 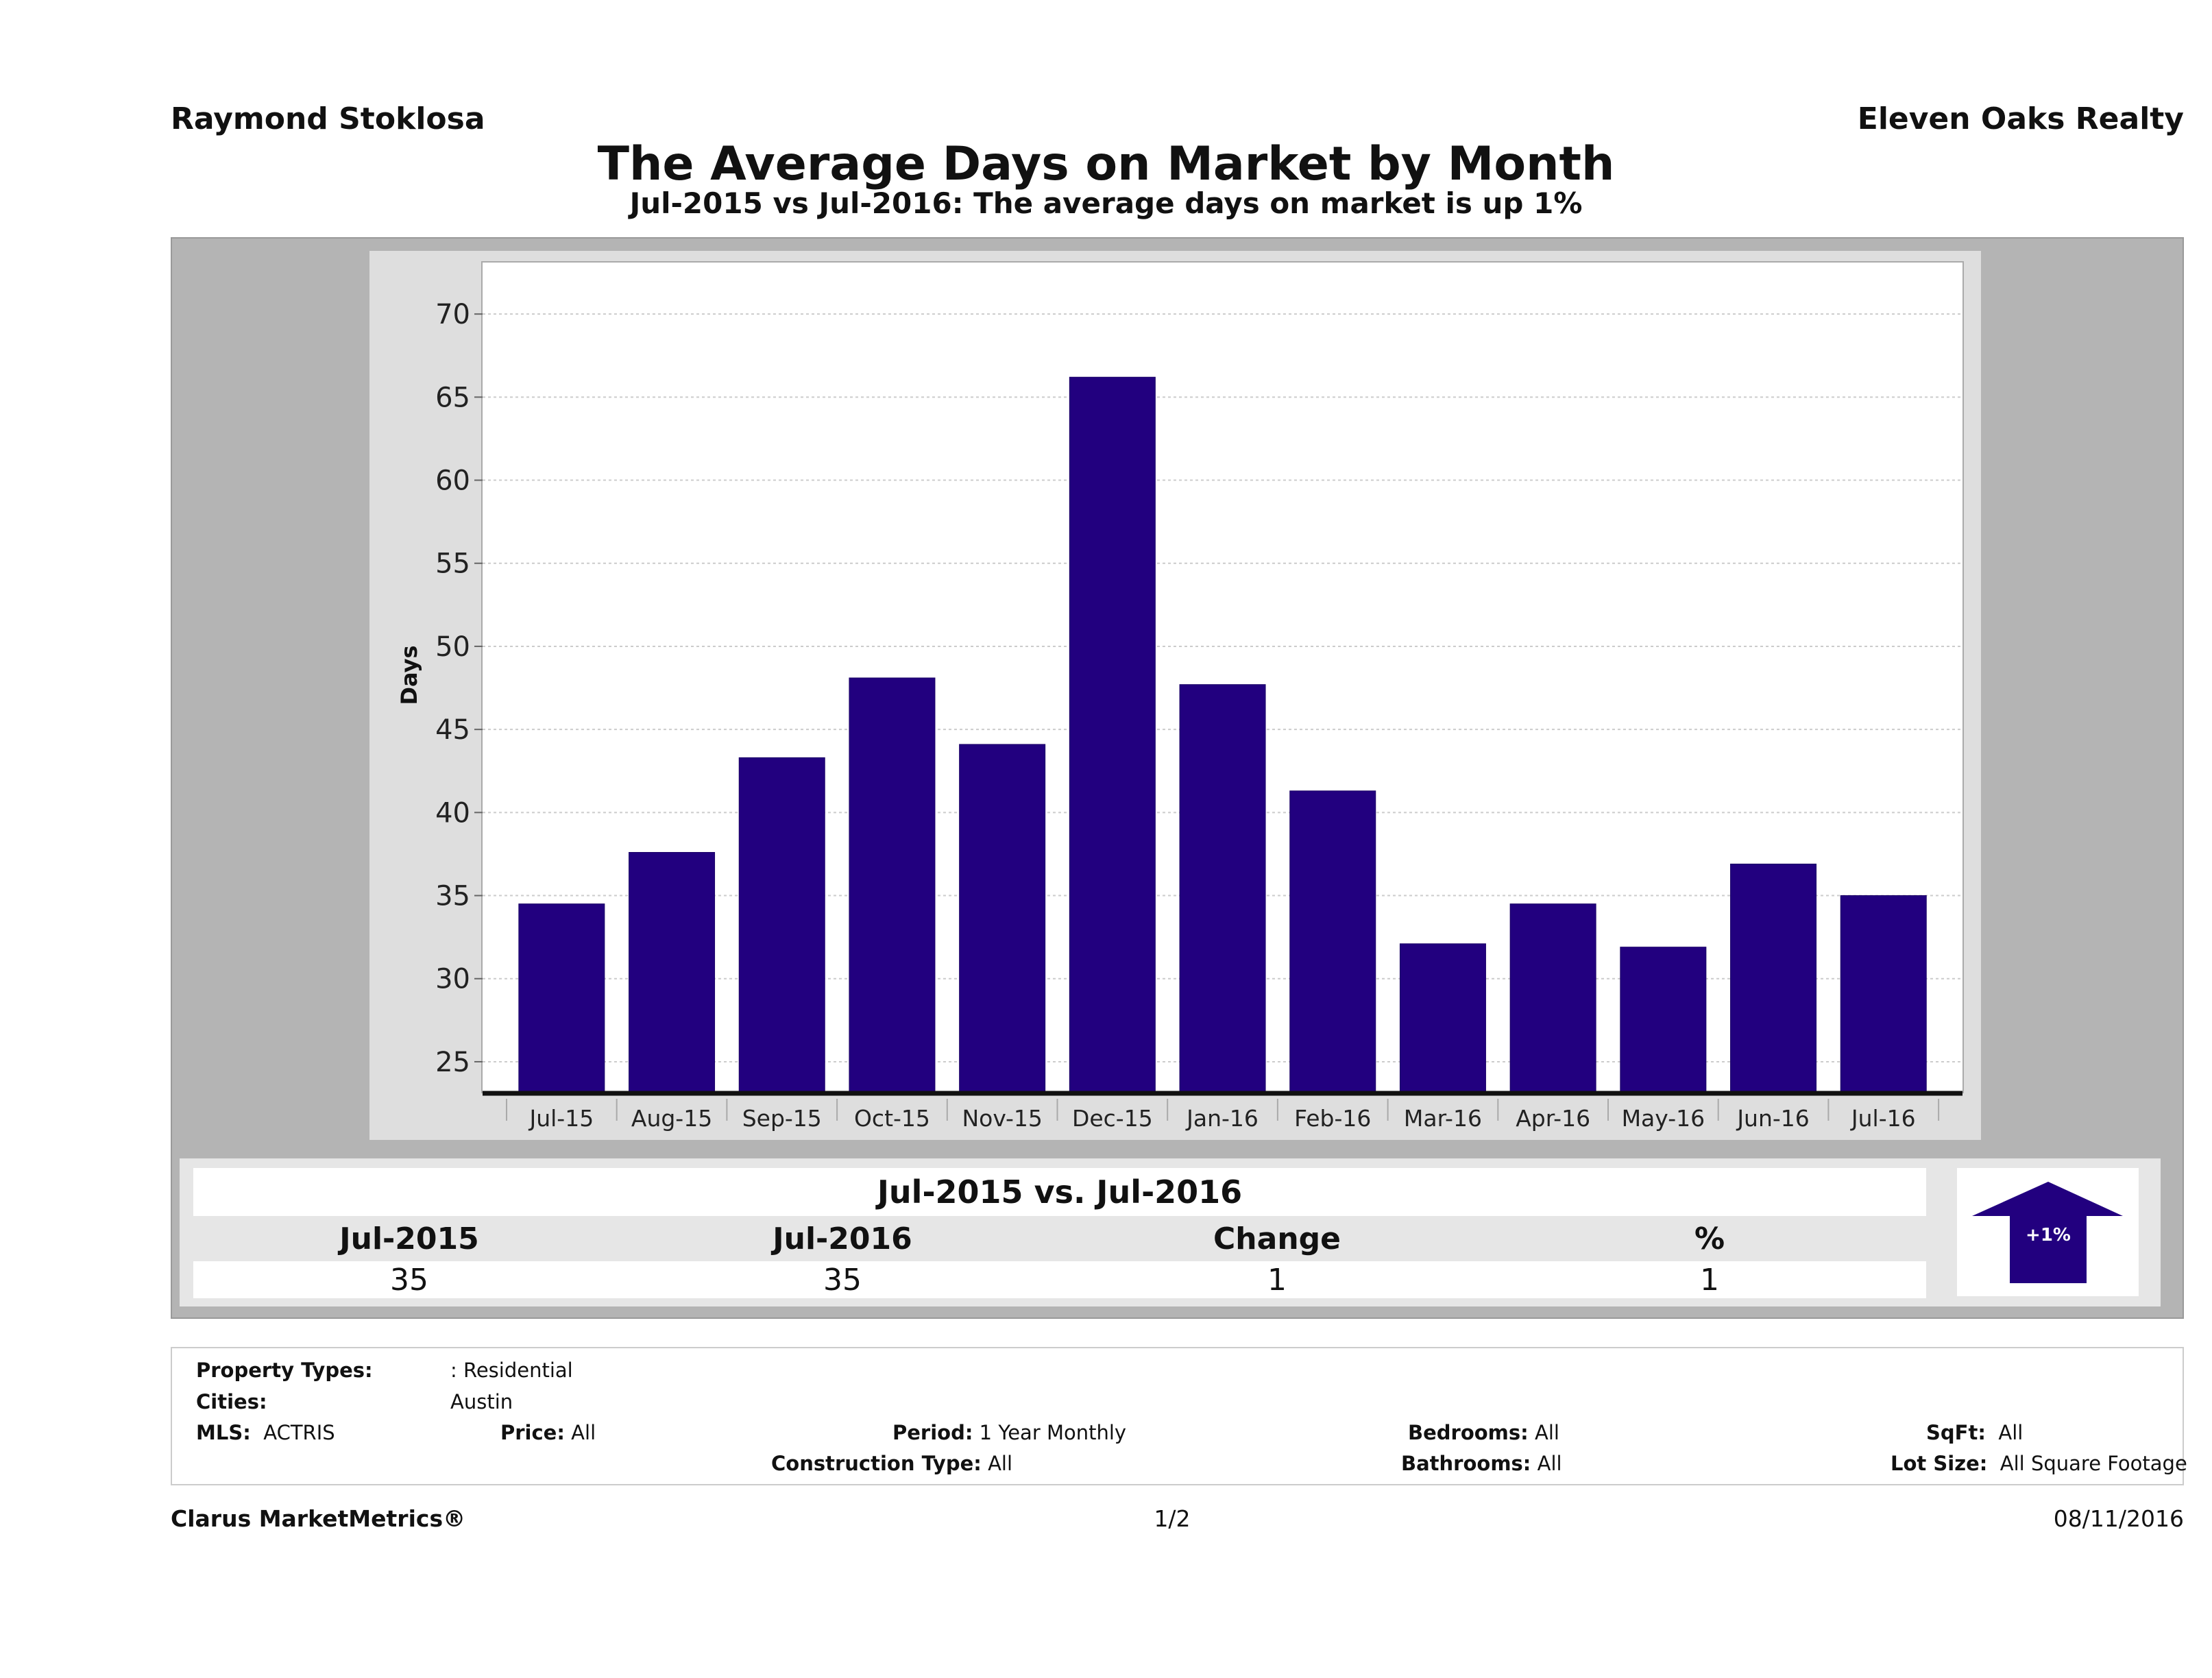 I want to click on stats-values-row, so click(x=1059, y=1279).